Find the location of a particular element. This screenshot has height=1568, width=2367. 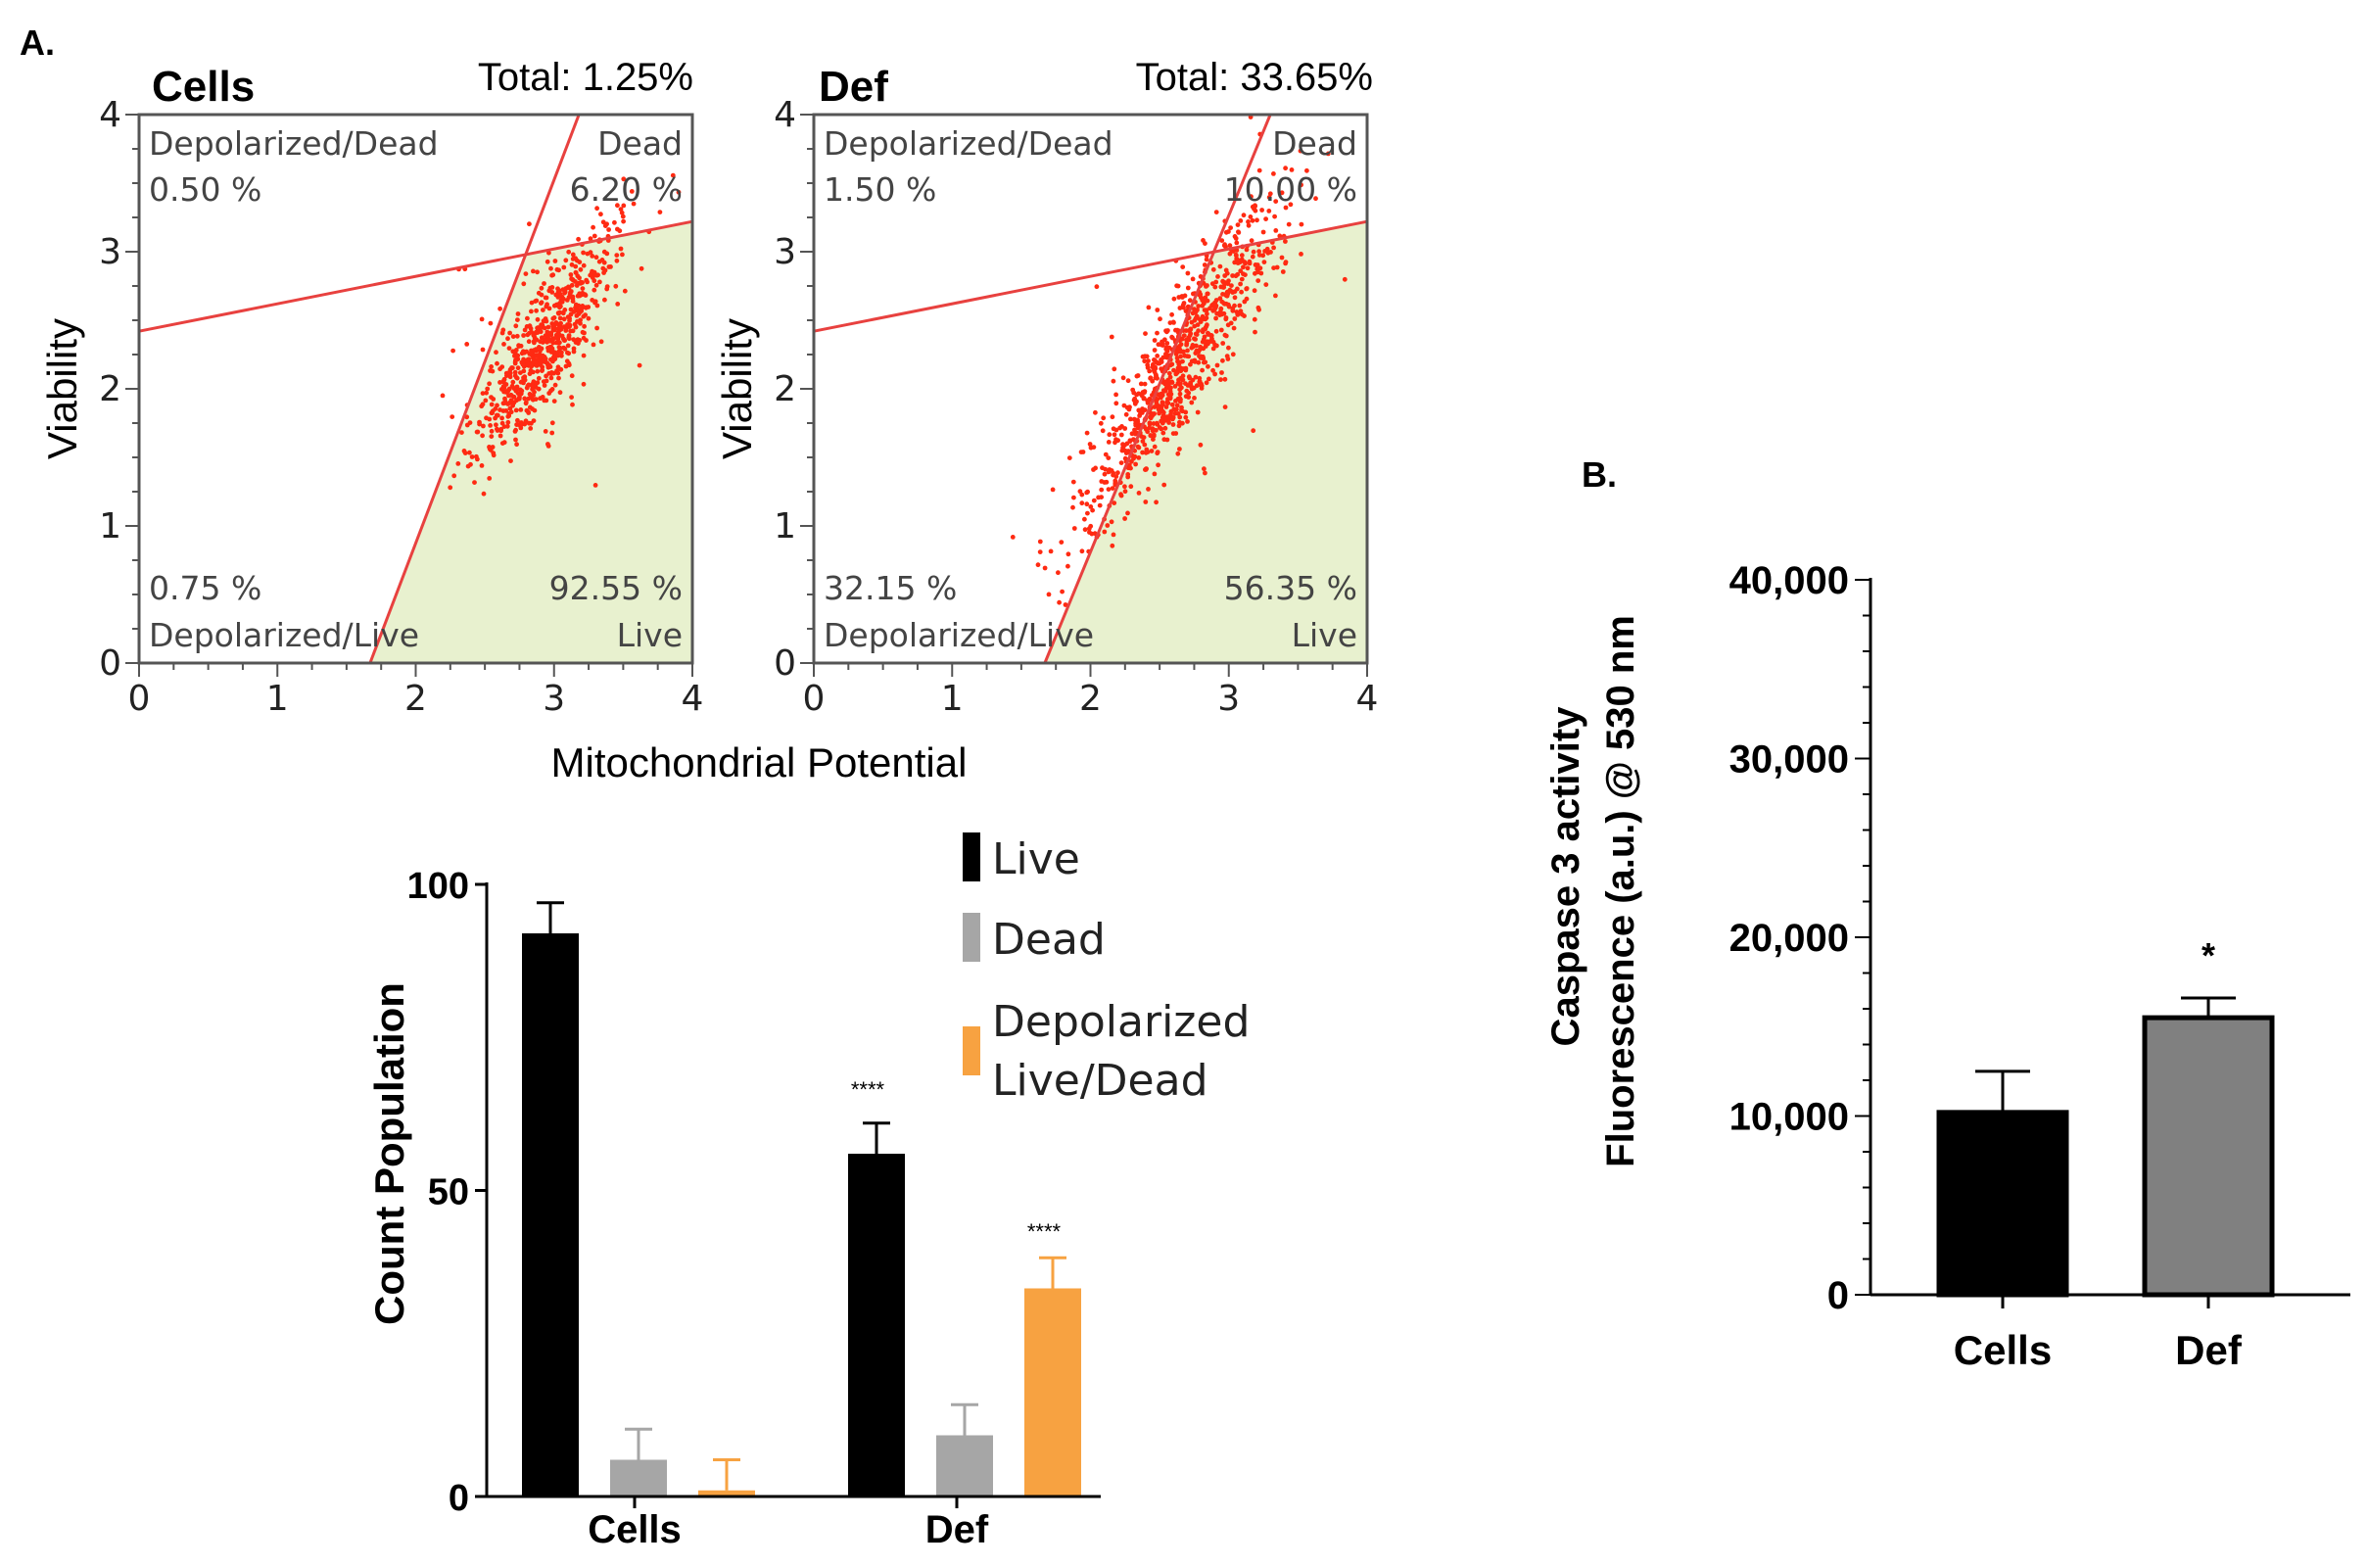

q-def-depol-dead-pct: 1.50 % is located at coordinates (880, 189).